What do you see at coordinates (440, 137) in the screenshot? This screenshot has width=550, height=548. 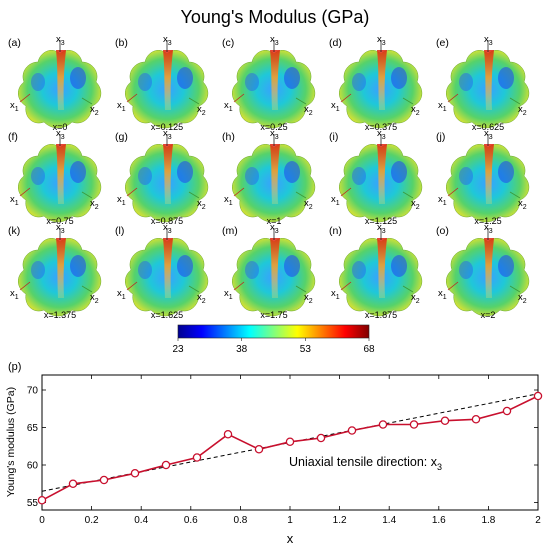 I see `panel-letter: (j)` at bounding box center [440, 137].